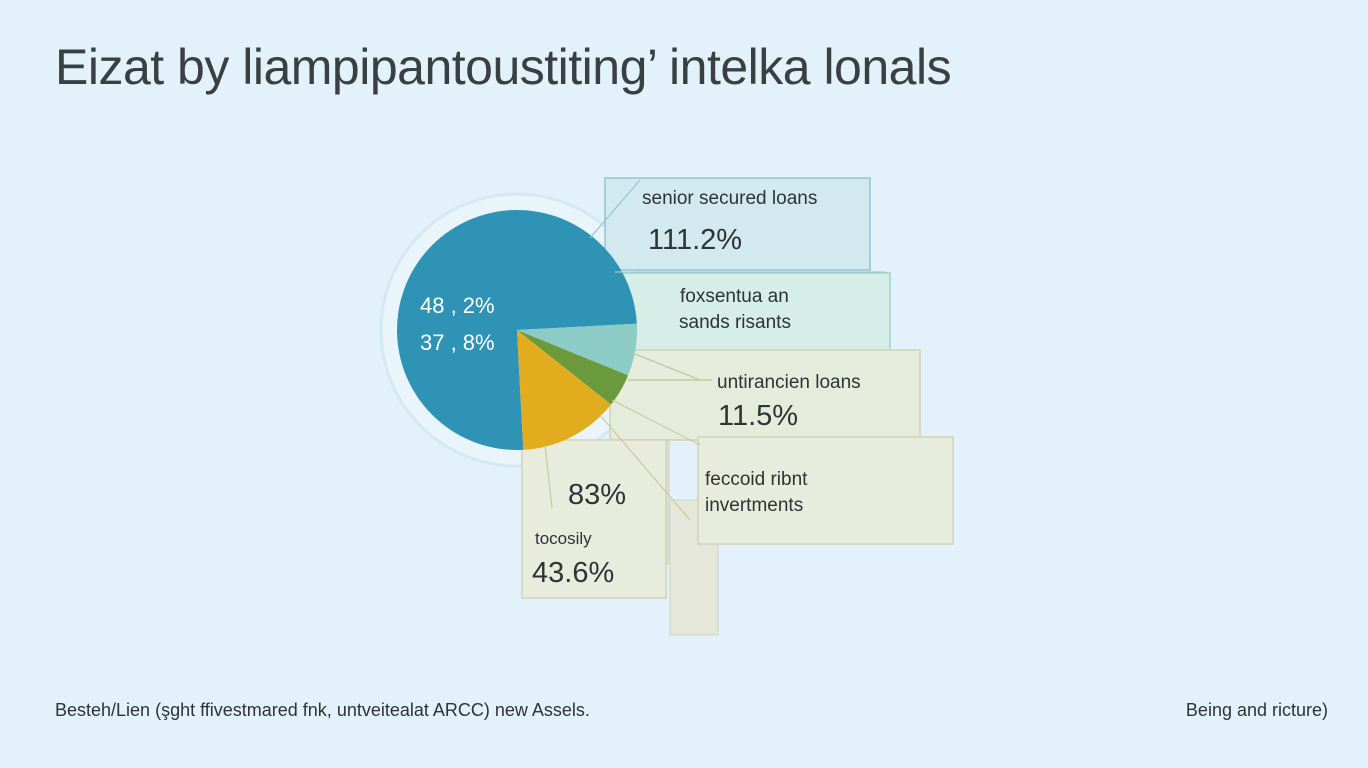  What do you see at coordinates (825, 490) in the screenshot?
I see `callout-box-feccoid` at bounding box center [825, 490].